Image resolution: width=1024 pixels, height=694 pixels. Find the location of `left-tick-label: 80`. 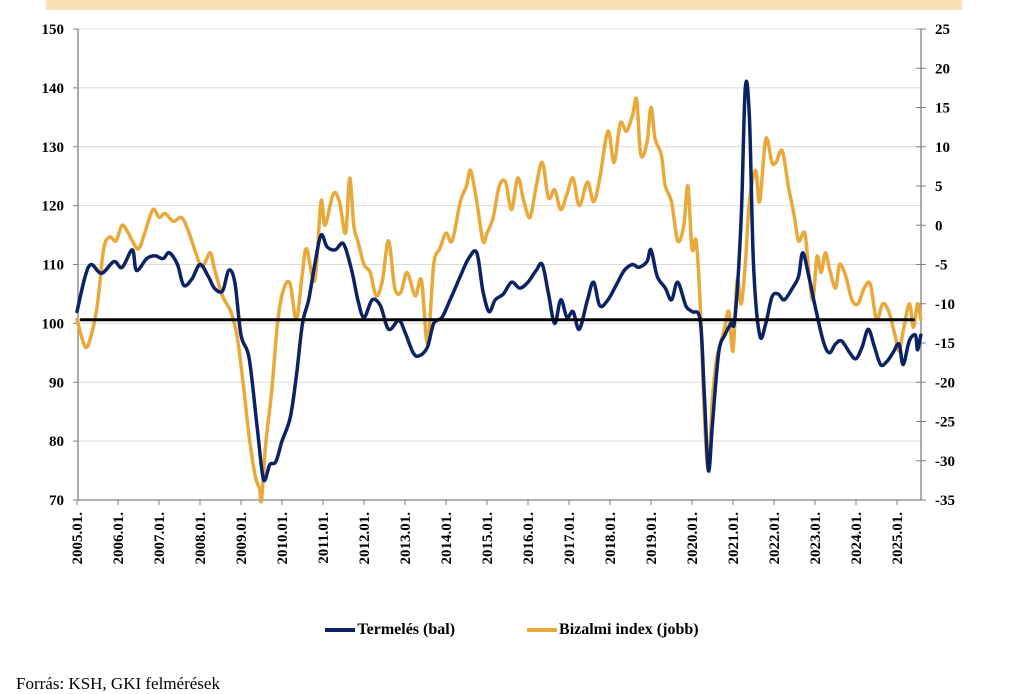

left-tick-label: 80 is located at coordinates (56, 442).